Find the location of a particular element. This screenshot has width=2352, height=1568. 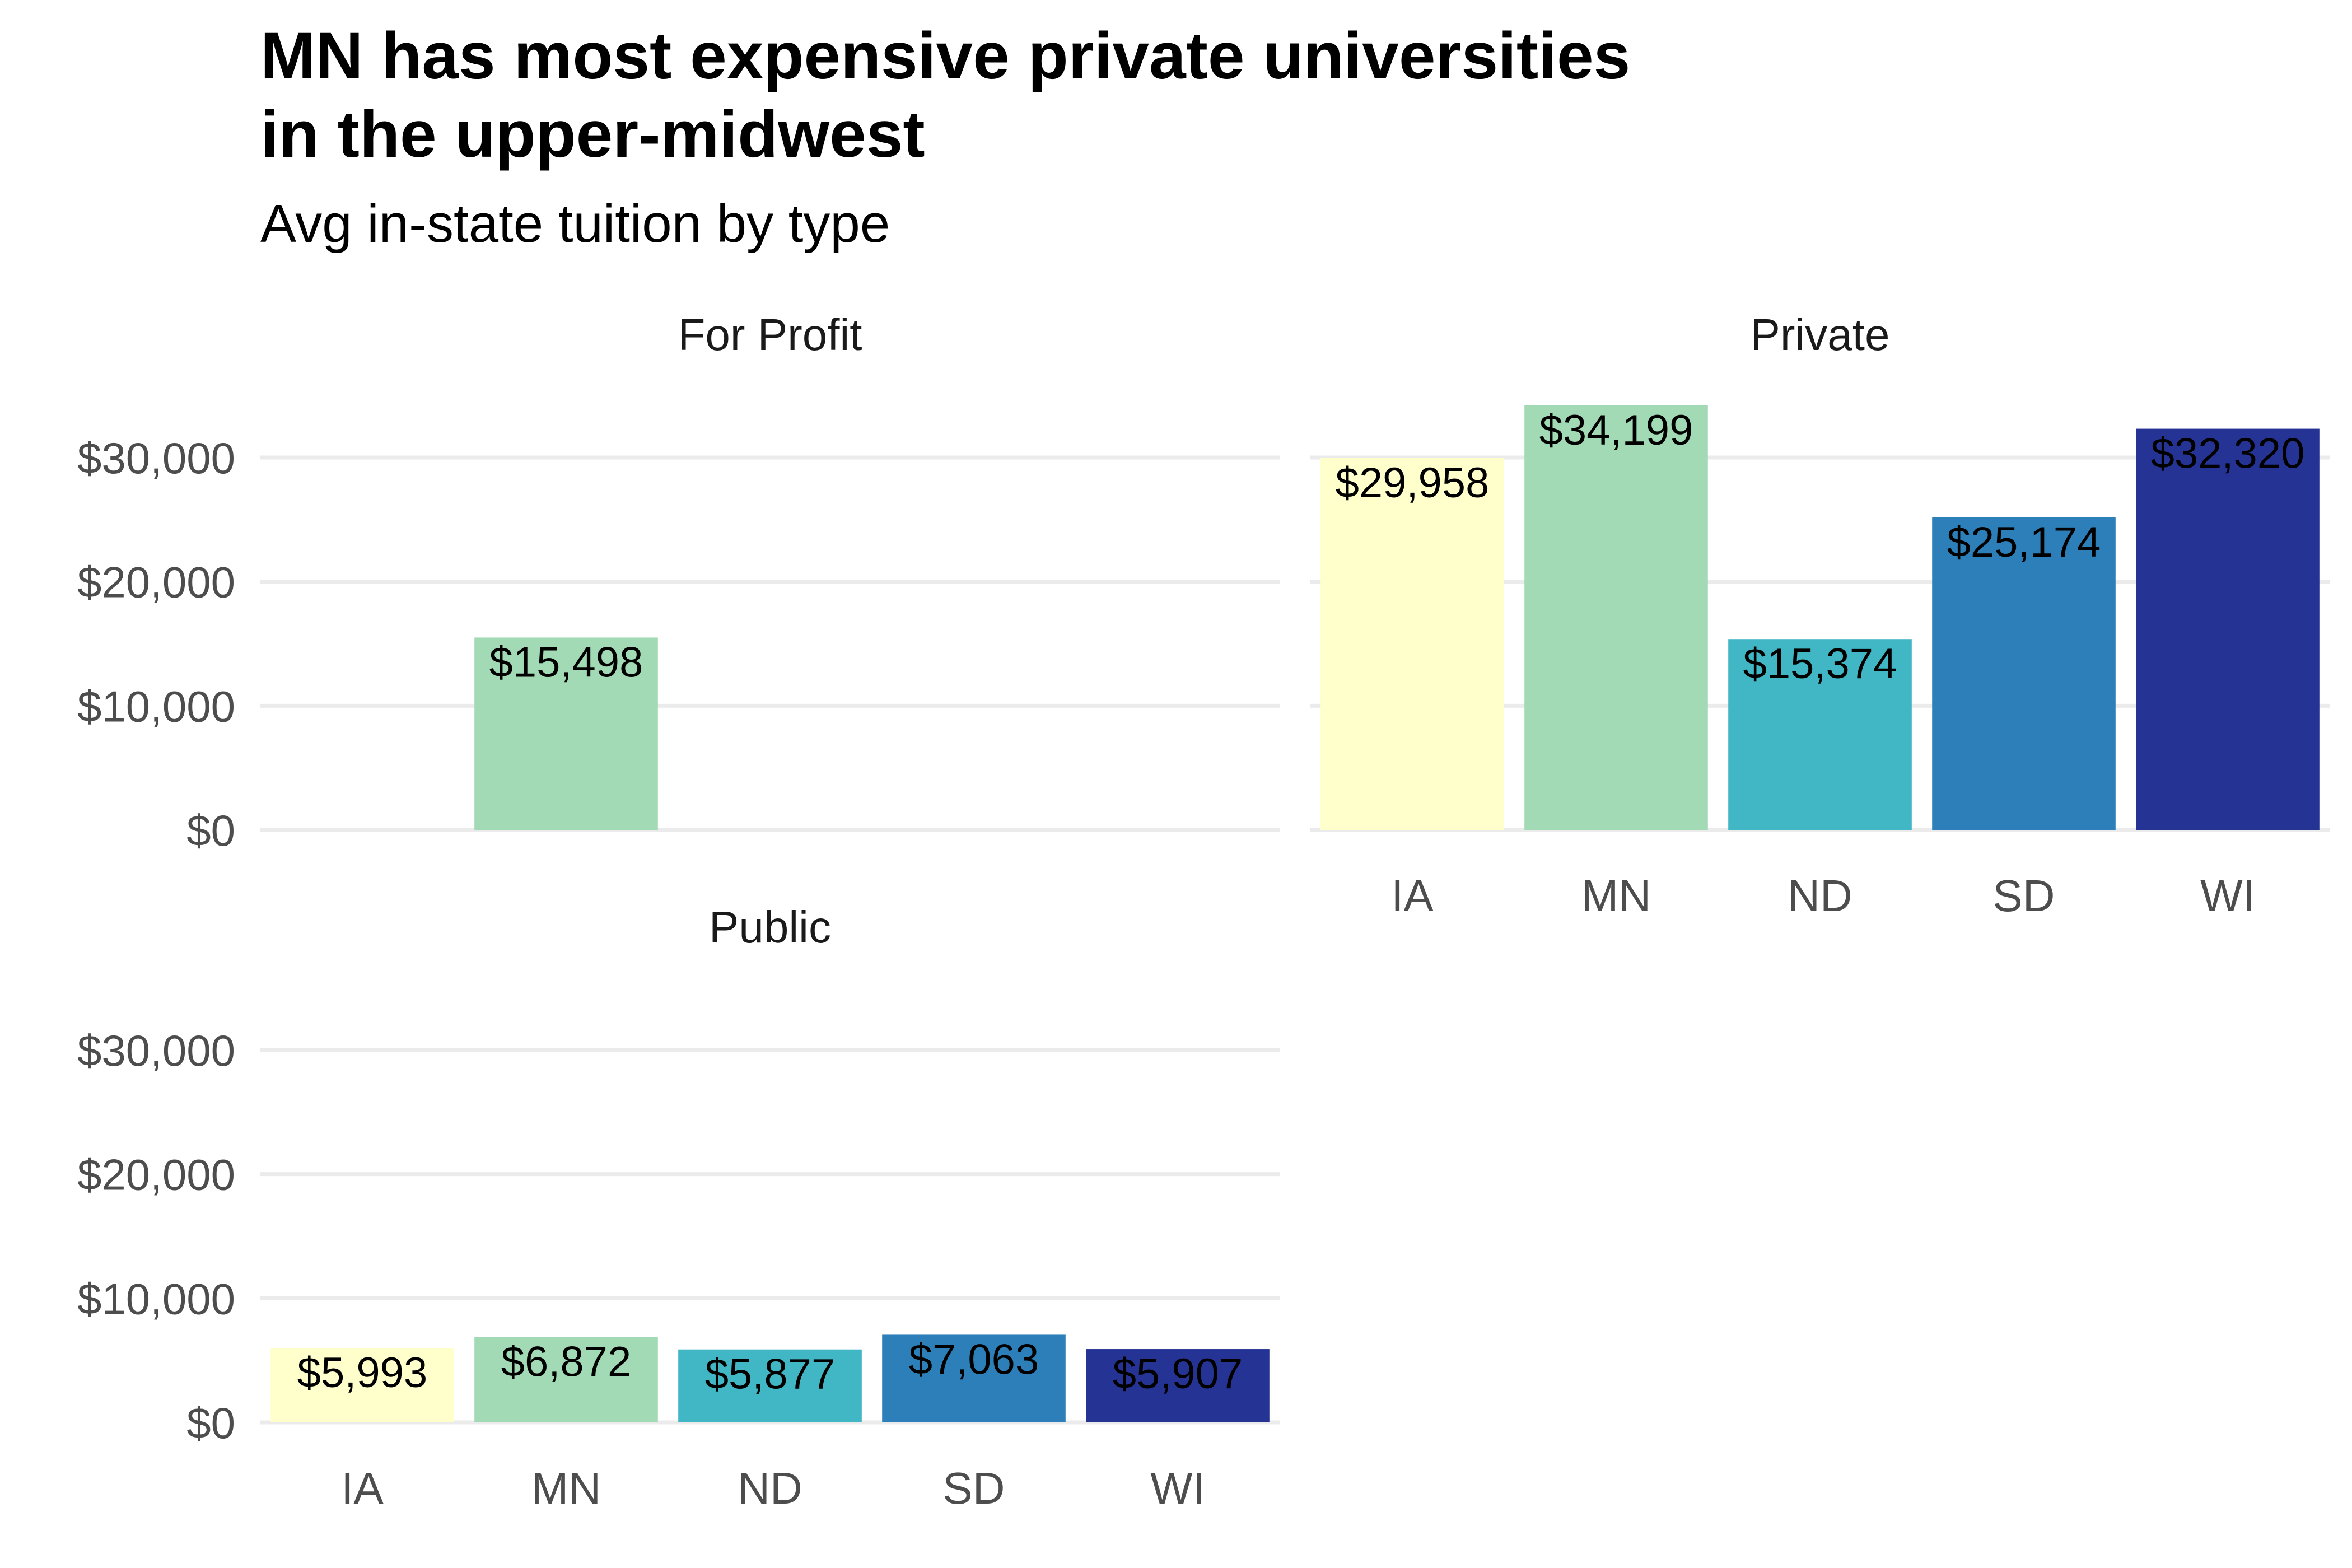

bar-public-ia is located at coordinates (362, 1385).